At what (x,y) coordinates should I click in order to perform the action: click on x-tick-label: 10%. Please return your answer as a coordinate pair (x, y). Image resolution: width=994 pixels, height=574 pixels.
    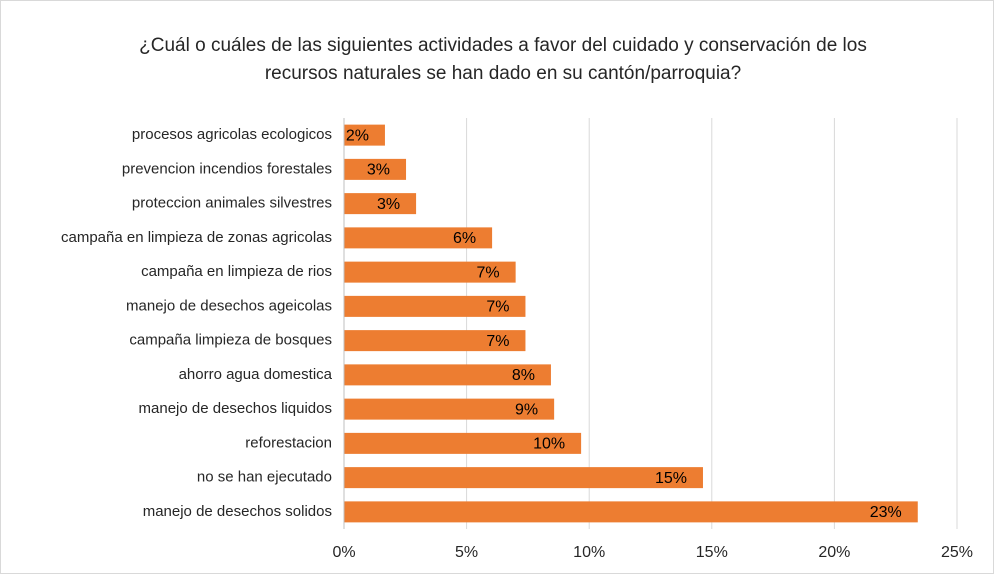
    Looking at the image, I should click on (589, 552).